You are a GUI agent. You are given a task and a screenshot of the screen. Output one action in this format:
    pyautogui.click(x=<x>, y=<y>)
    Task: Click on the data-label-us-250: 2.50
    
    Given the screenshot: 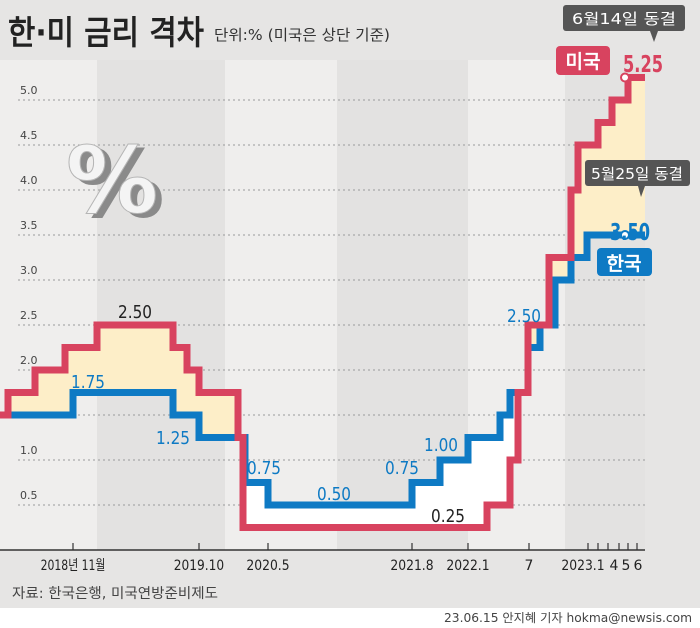 What is the action you would take?
    pyautogui.click(x=135, y=312)
    